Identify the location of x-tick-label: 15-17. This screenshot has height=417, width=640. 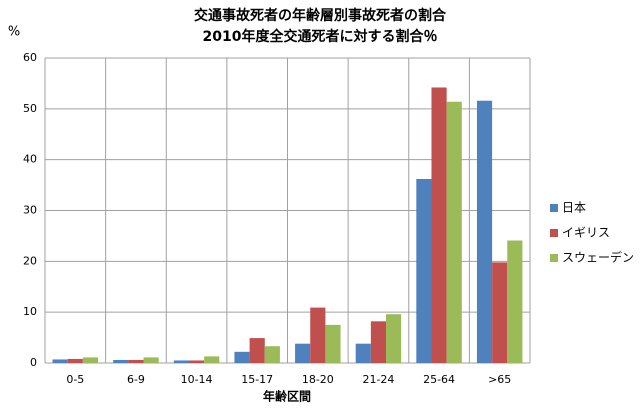
(257, 379).